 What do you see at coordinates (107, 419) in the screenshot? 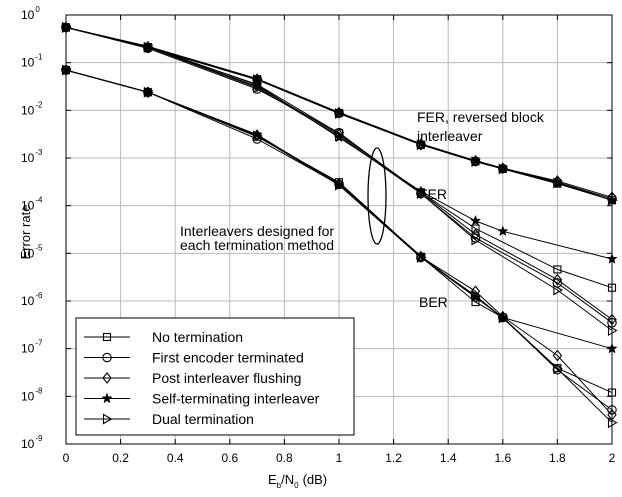
I see `legend-marker-triangle-right` at bounding box center [107, 419].